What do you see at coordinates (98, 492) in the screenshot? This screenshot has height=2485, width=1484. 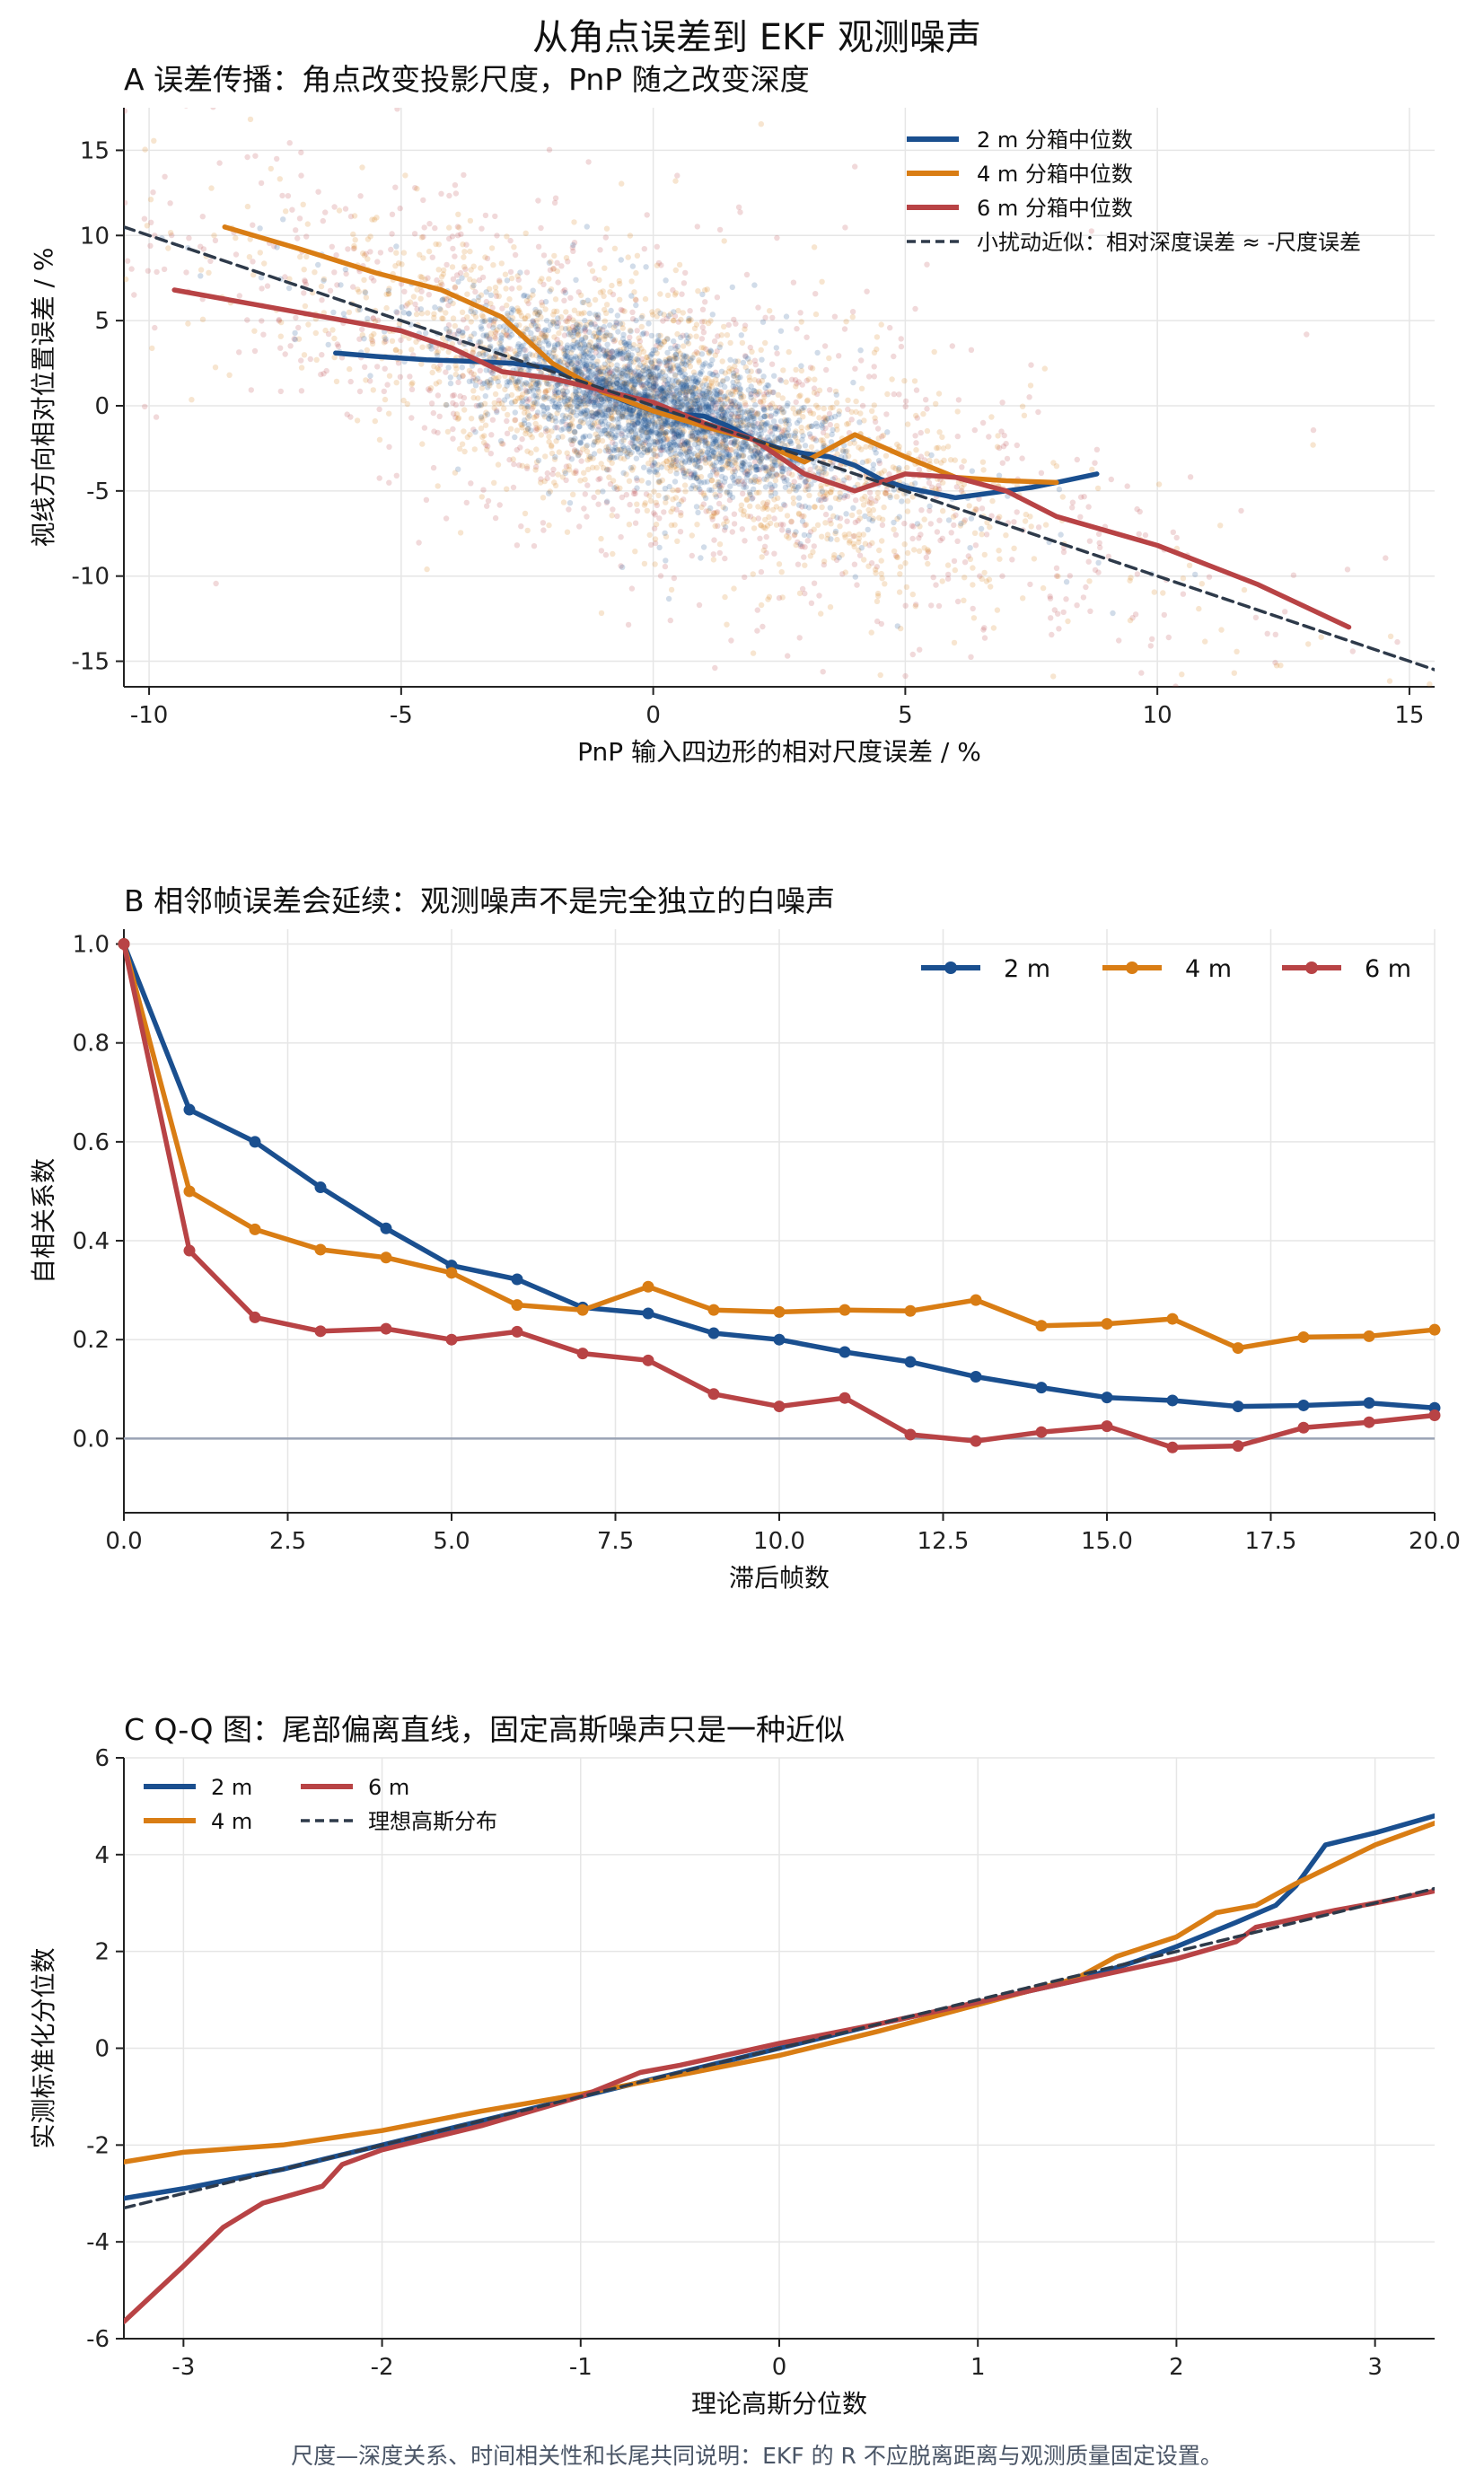 I see `y-tick-label: -5` at bounding box center [98, 492].